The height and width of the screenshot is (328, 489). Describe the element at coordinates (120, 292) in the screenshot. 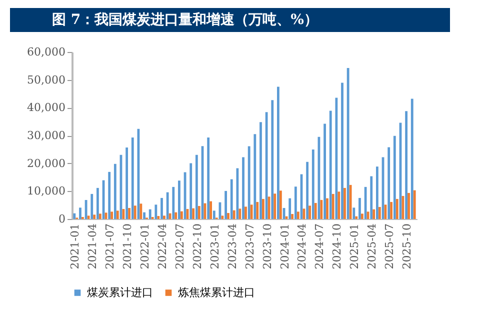

I see `legend-label: 煤炭累计进口` at that location.